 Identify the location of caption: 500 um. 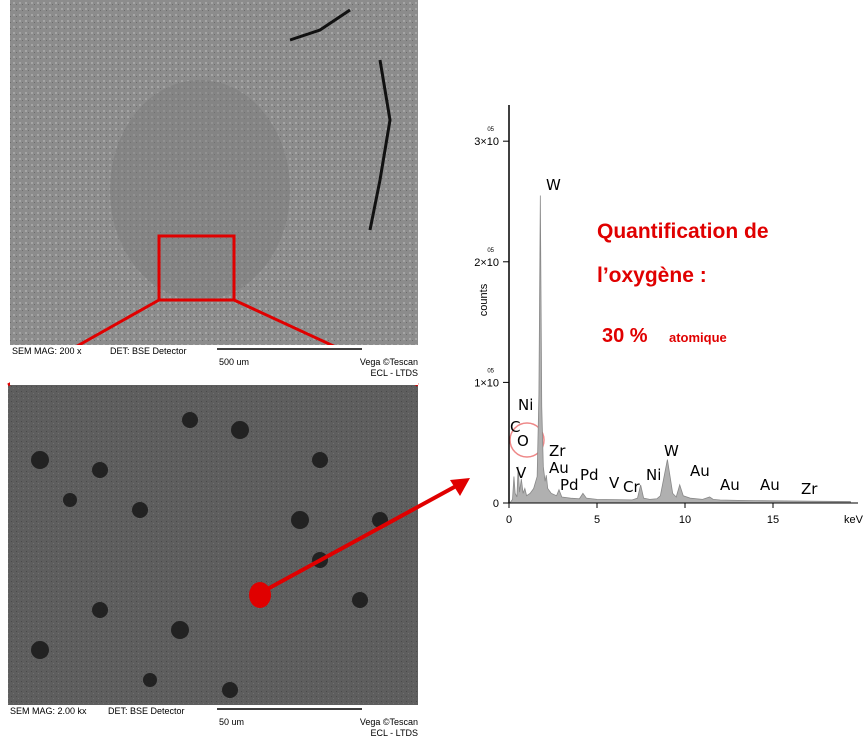
(234, 362).